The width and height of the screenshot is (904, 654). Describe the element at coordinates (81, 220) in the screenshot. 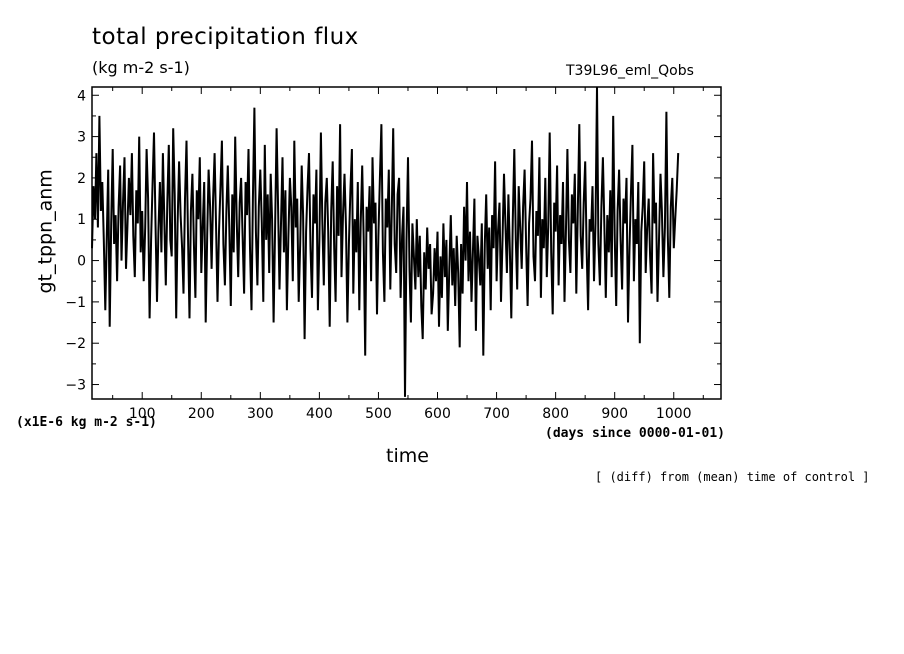

I see `y-tick-label: 1` at that location.